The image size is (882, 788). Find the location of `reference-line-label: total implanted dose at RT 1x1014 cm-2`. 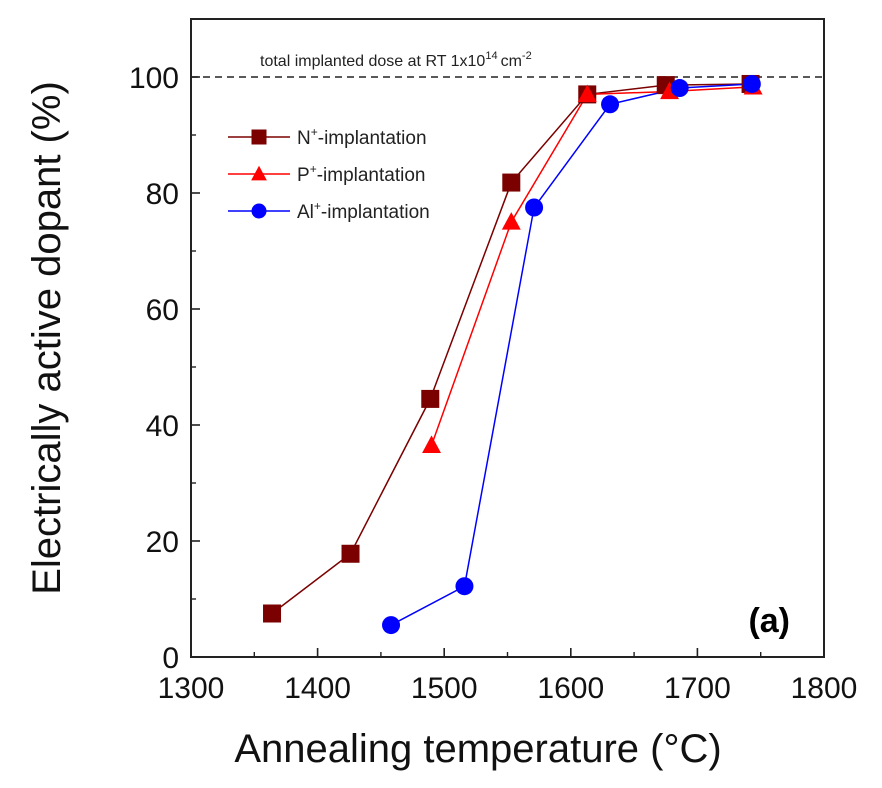

reference-line-label: total implanted dose at RT 1x1014 cm-2 is located at coordinates (396, 60).